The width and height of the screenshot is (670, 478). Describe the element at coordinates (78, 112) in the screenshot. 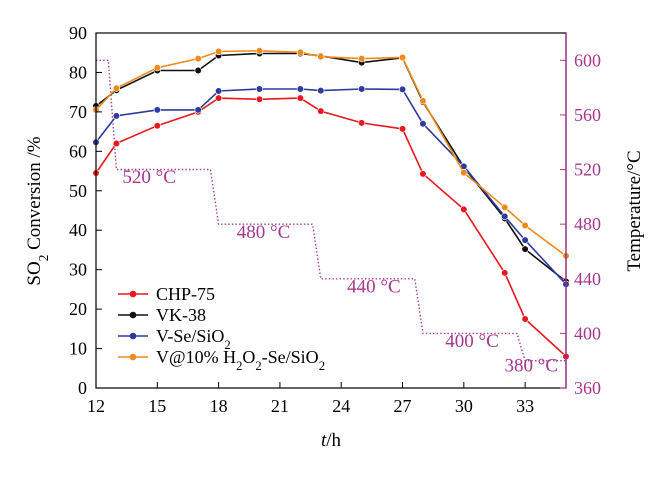

I see `y-tick-label: 70` at that location.